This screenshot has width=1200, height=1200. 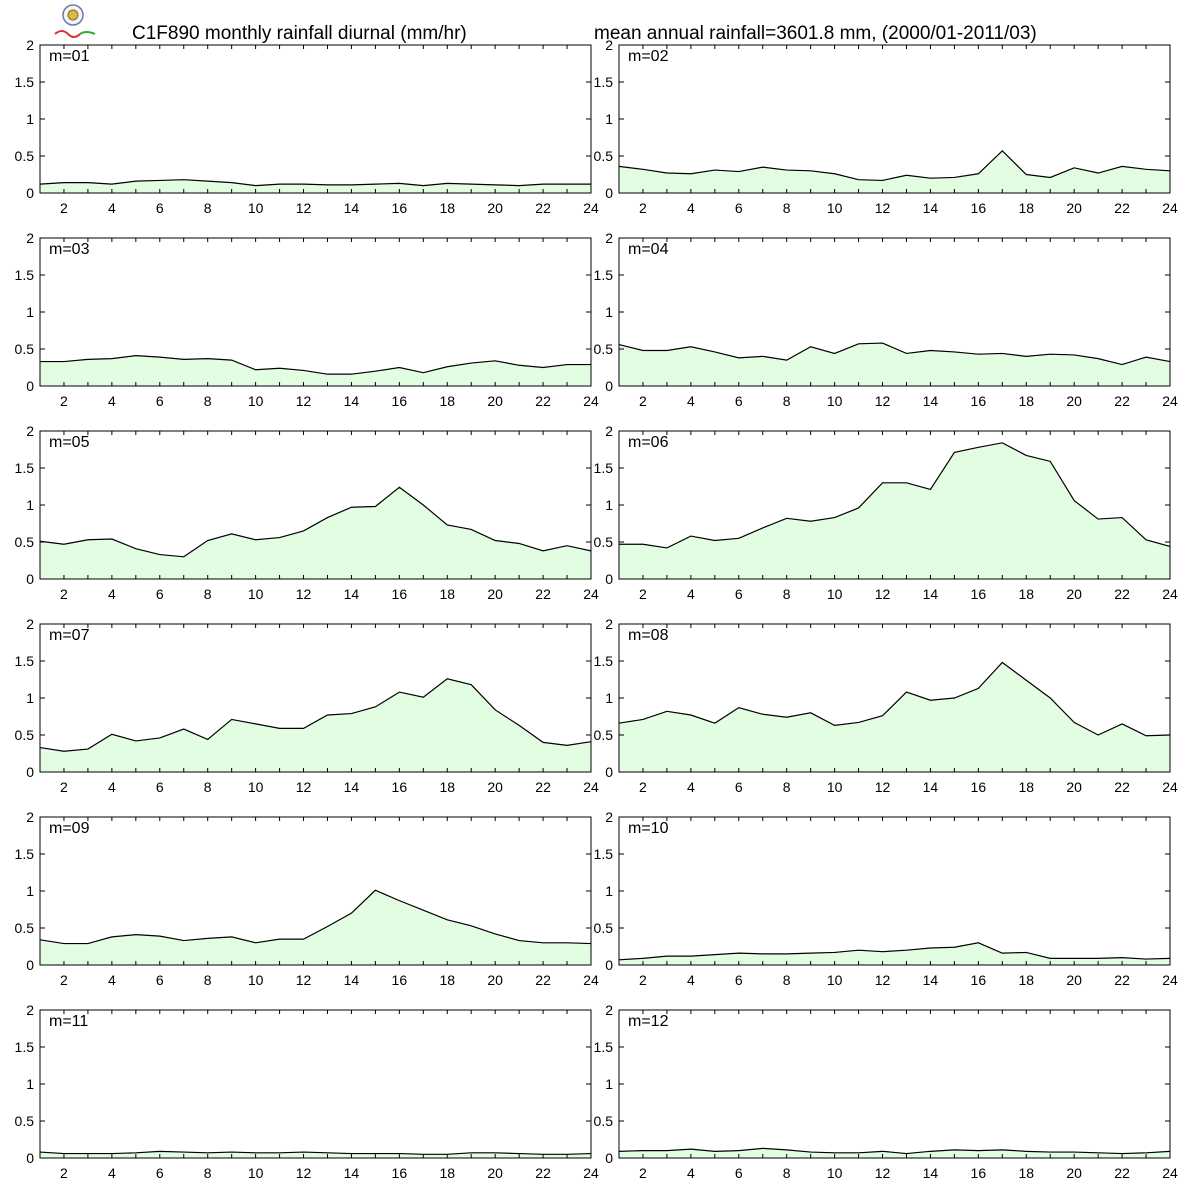 I want to click on panel-label: m=12, so click(x=648, y=1021).